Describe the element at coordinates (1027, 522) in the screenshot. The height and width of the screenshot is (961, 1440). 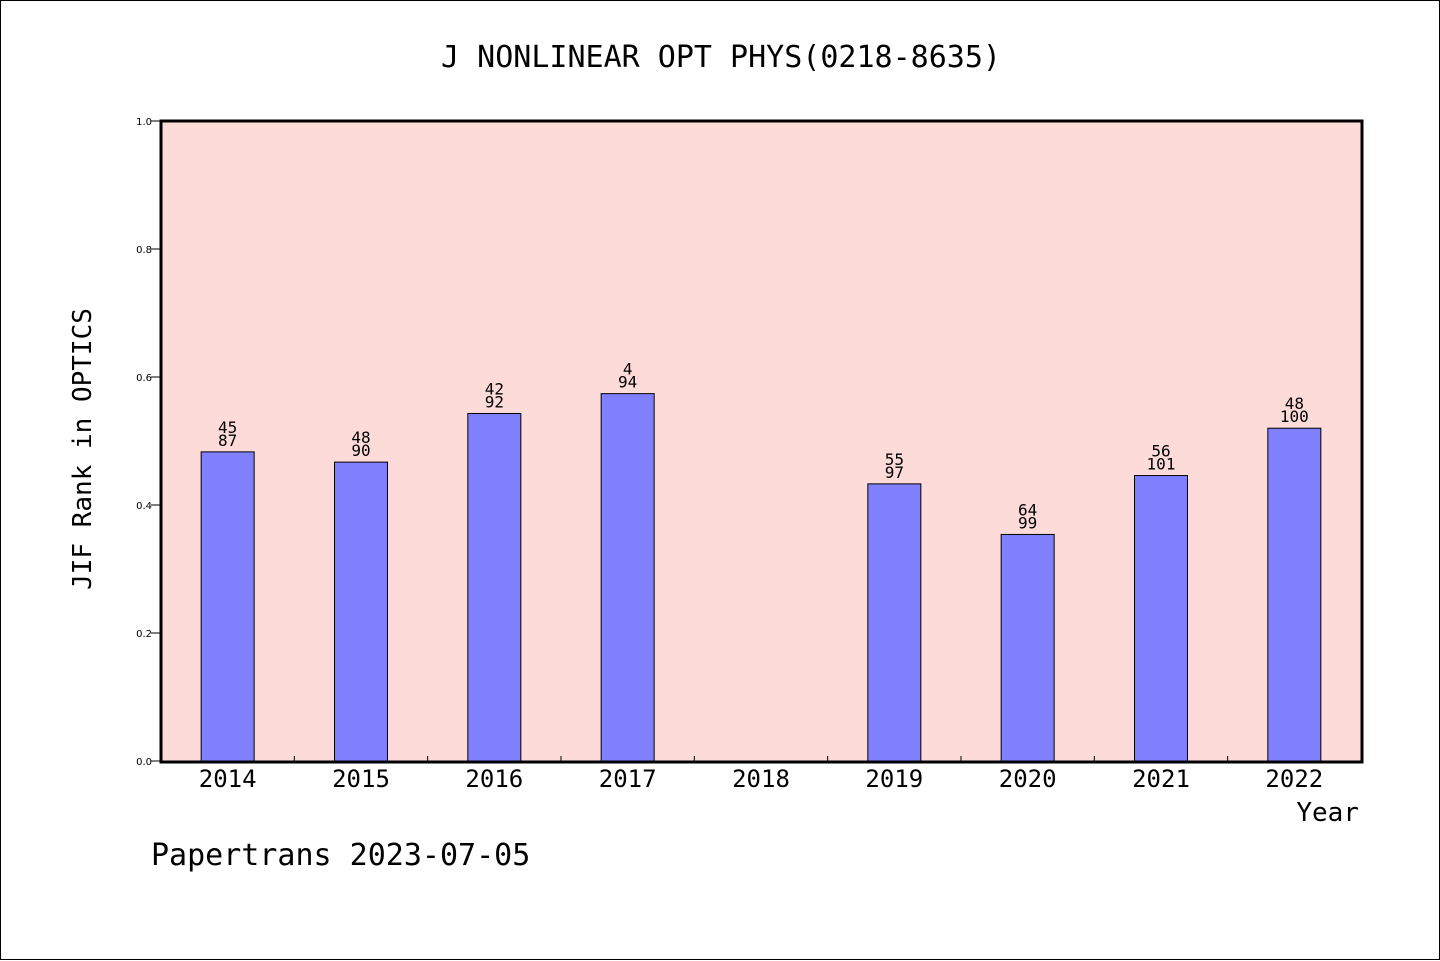
I see `bar-total-label: 99` at that location.